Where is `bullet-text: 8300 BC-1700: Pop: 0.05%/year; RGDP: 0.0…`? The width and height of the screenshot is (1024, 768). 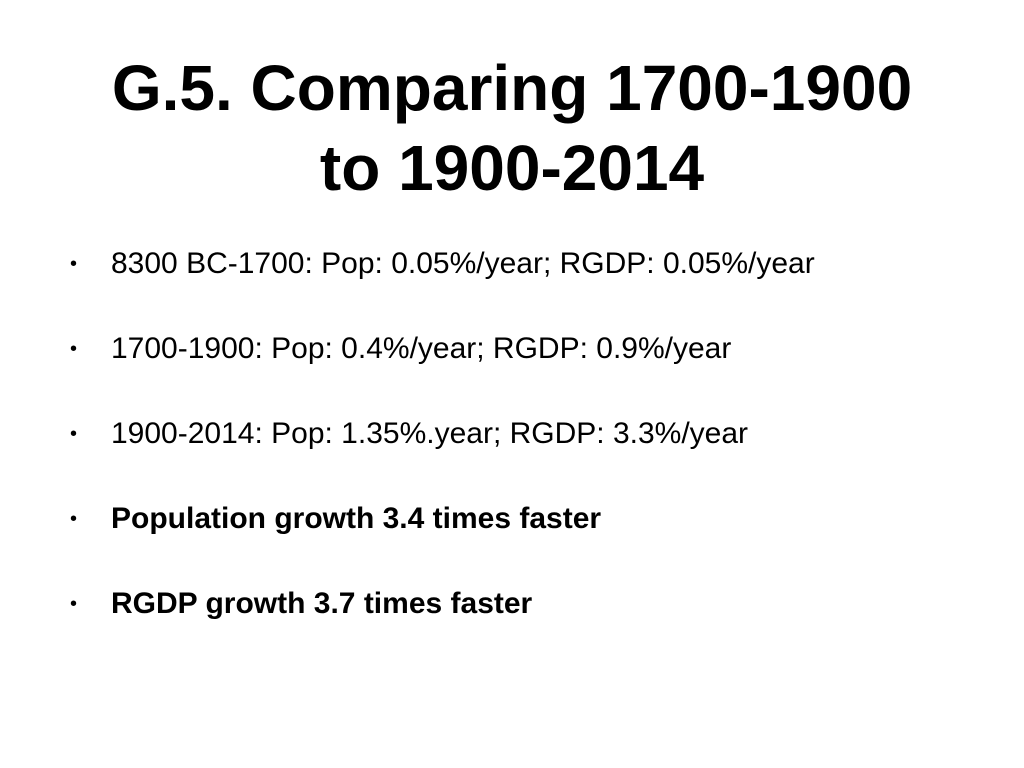 bullet-text: 8300 BC-1700: Pop: 0.05%/year; RGDP: 0.0… is located at coordinates (463, 263).